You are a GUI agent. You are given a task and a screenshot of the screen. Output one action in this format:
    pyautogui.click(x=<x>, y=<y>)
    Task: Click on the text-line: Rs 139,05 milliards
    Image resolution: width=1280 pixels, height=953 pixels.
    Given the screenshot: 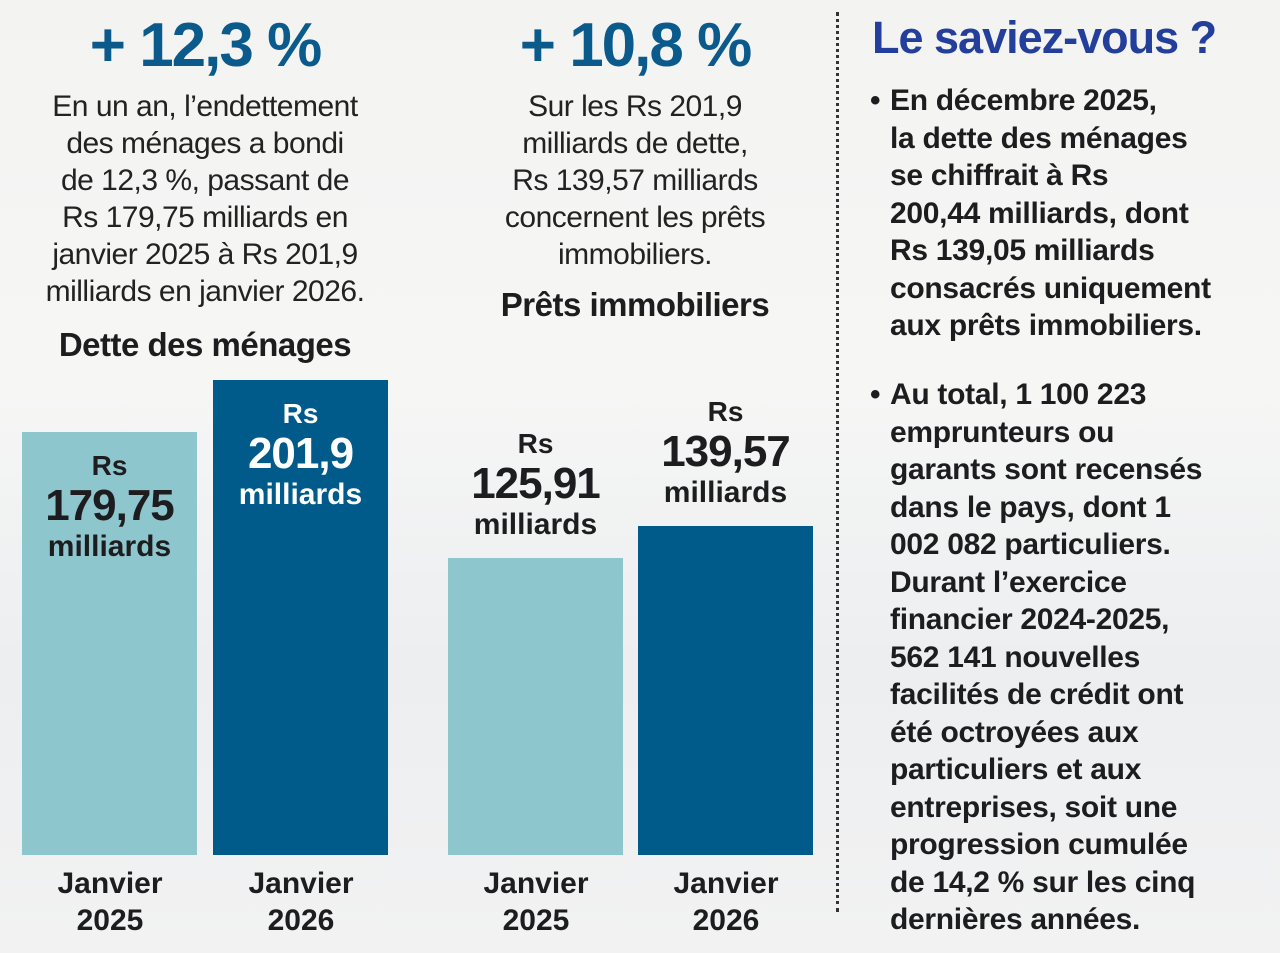 What is the action you would take?
    pyautogui.click(x=1022, y=250)
    